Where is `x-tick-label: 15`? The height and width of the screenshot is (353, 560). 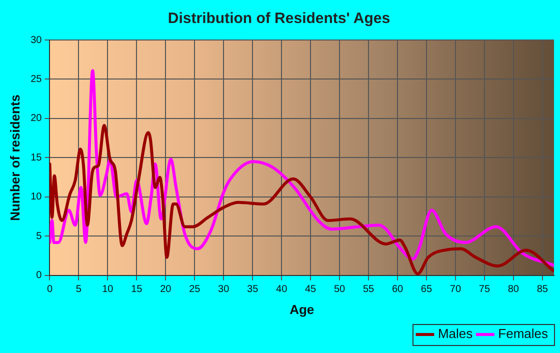
x-tick-label: 15 is located at coordinates (137, 290).